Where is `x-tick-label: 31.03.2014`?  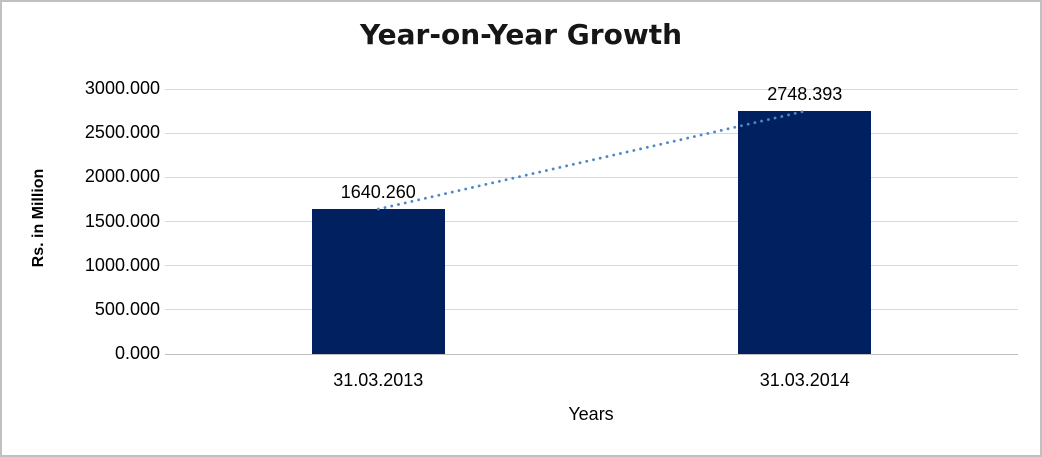
x-tick-label: 31.03.2014 is located at coordinates (804, 380).